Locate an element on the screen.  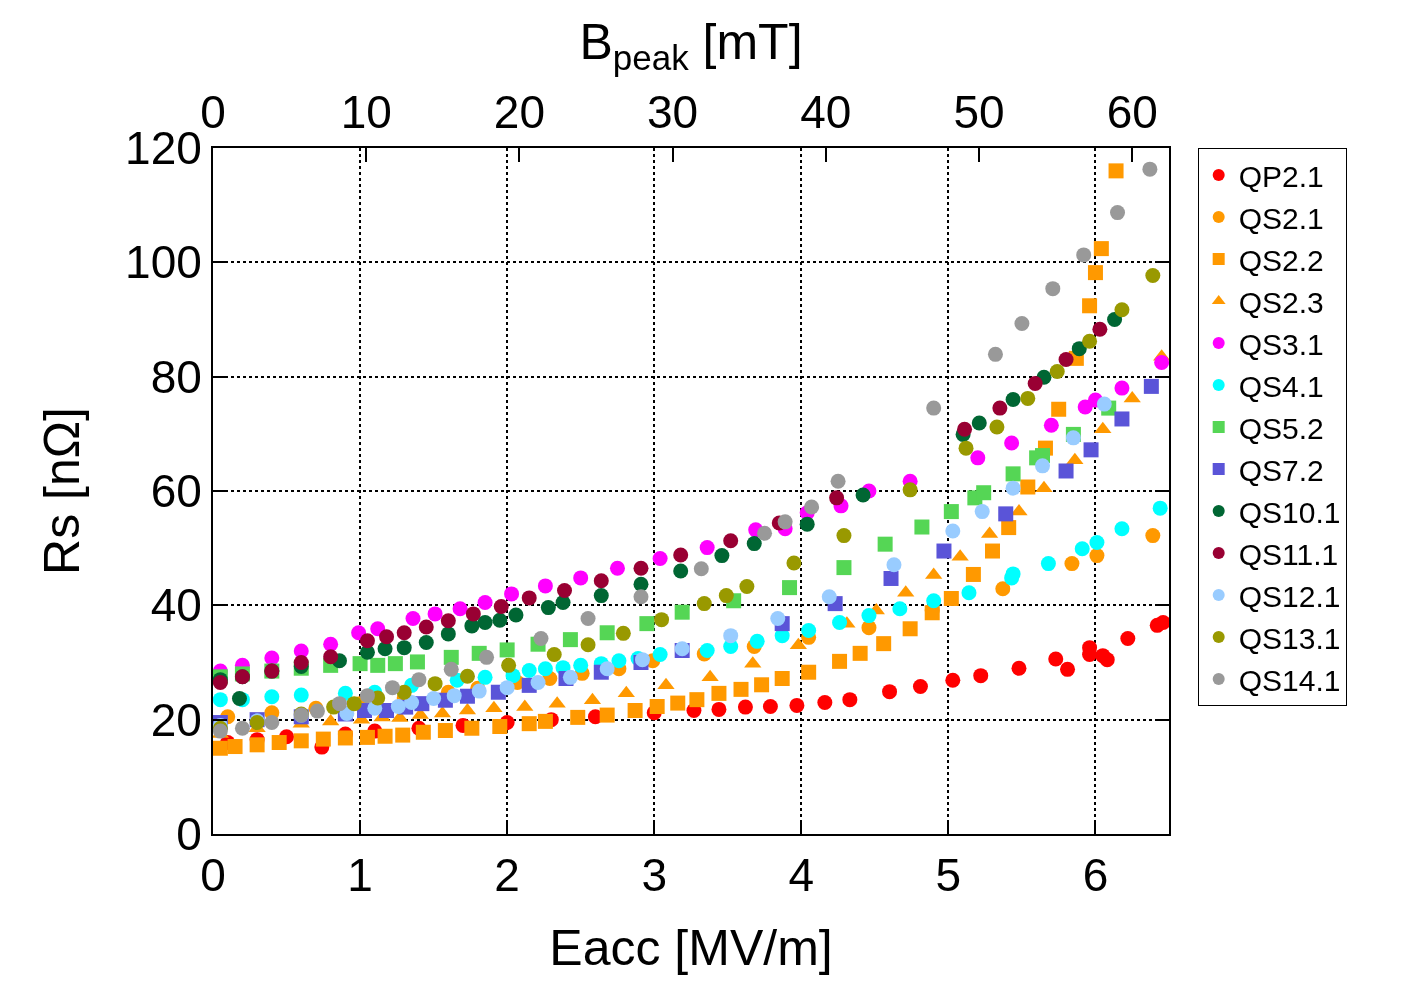
legend-label: QS2.3 is located at coordinates (1281, 302).